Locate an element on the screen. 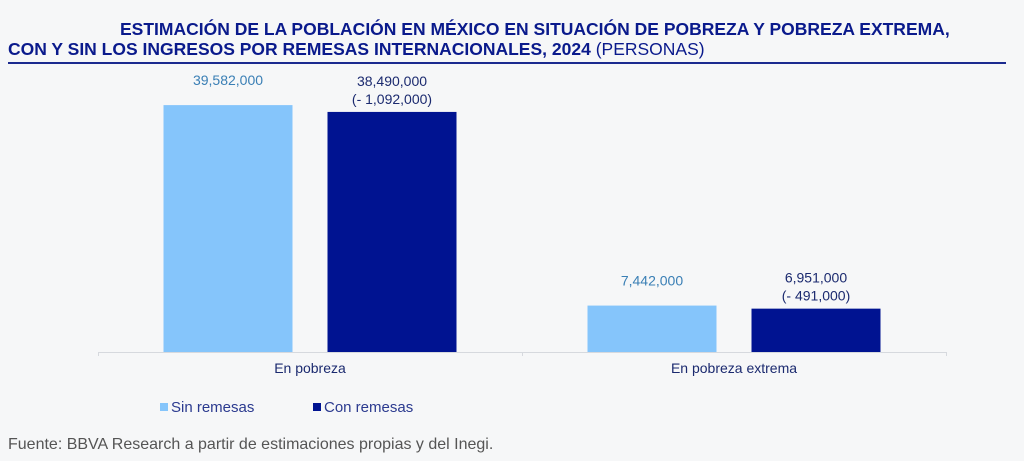  title-unit: (PERSONAS) is located at coordinates (650, 49).